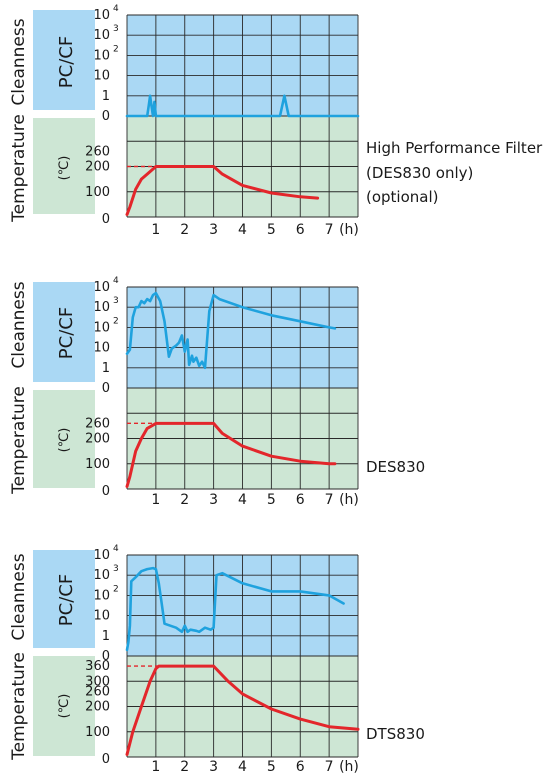  What do you see at coordinates (395, 734) in the screenshot?
I see `caption-line-1: DTS830` at bounding box center [395, 734].